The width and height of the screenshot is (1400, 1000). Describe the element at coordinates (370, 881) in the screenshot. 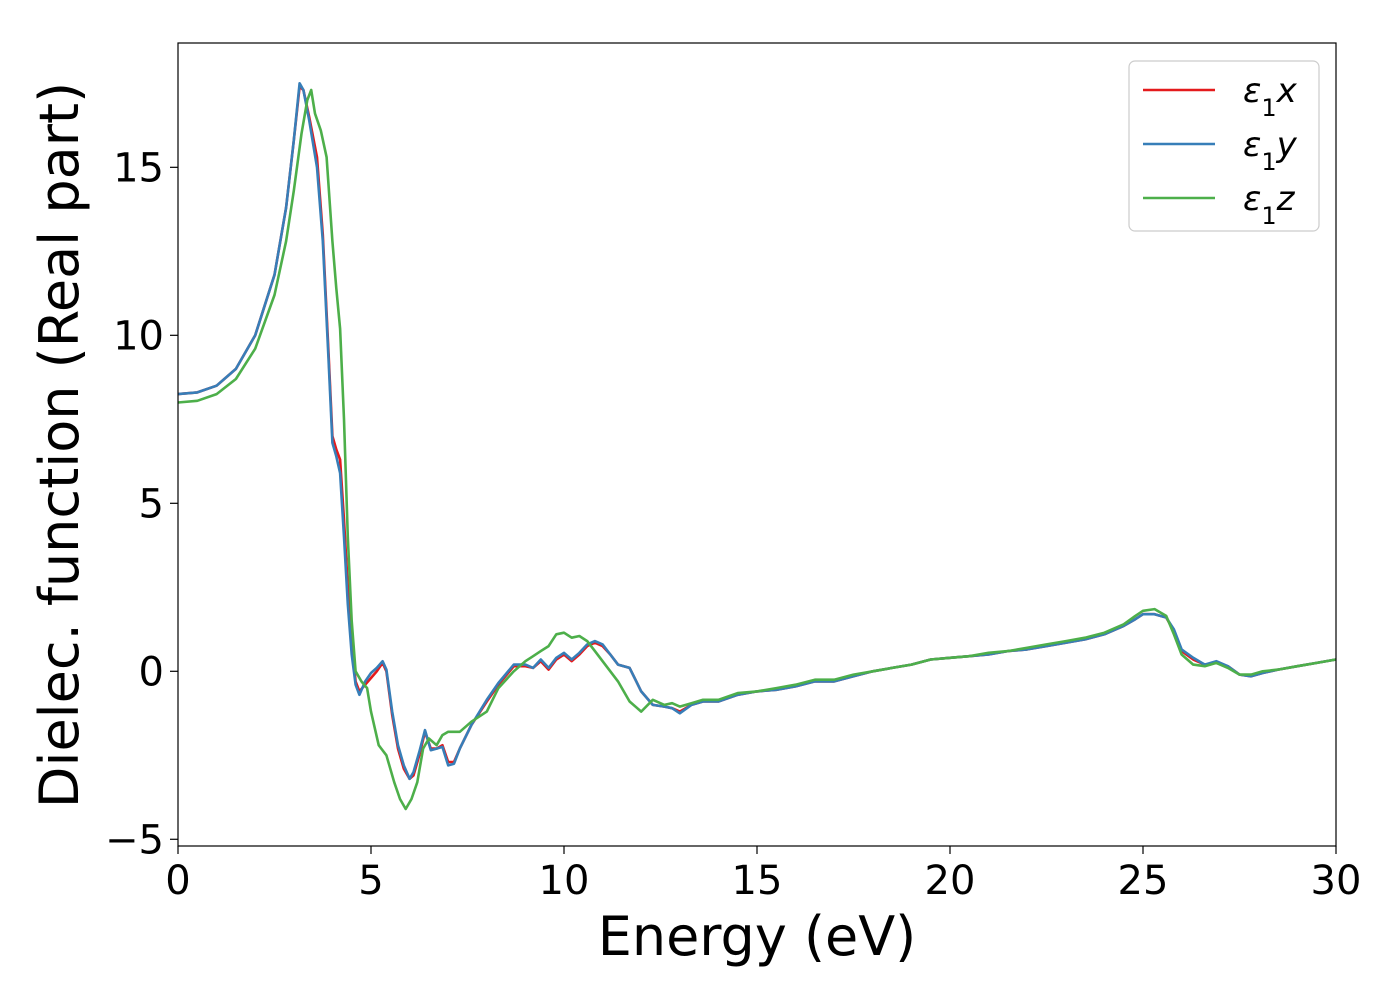

I see `x-tick-label: 5` at that location.